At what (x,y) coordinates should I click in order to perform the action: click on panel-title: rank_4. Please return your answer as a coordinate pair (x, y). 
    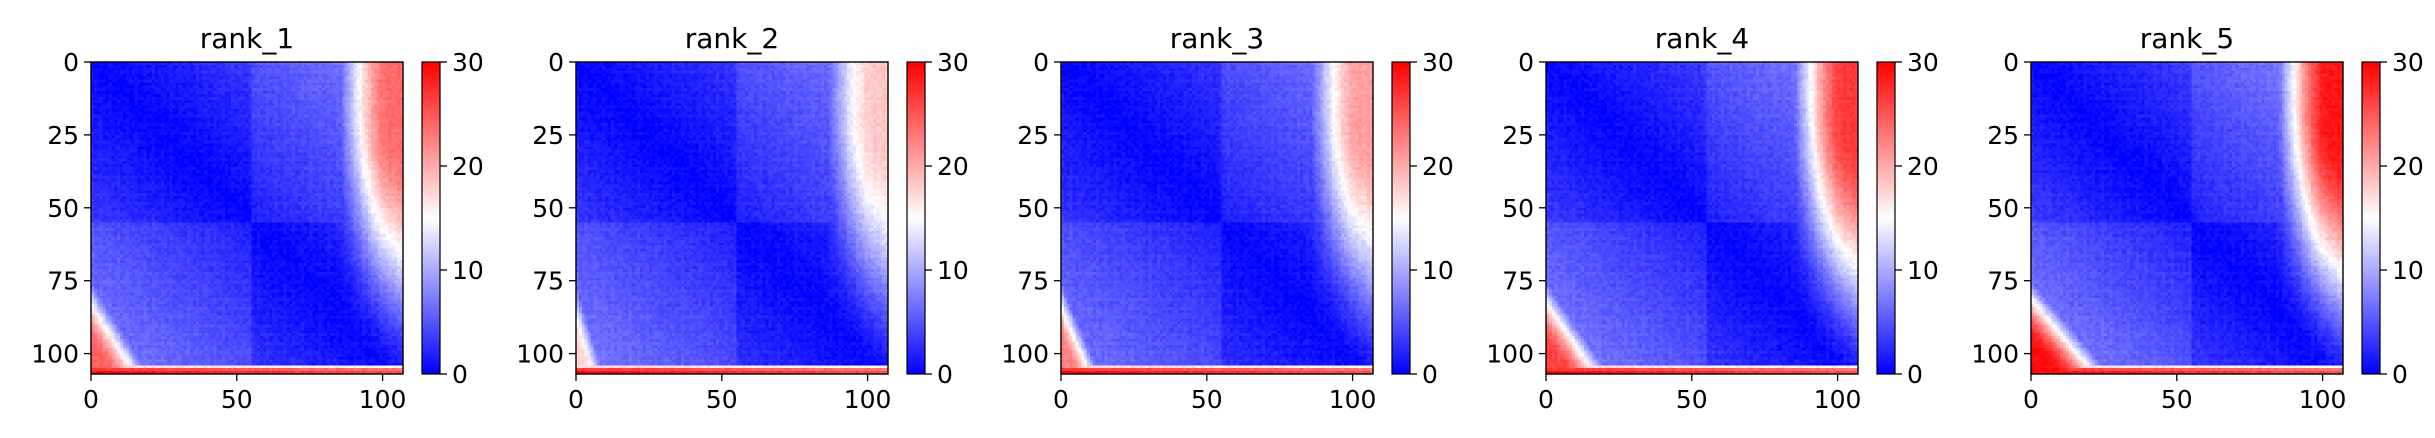
    Looking at the image, I should click on (1702, 38).